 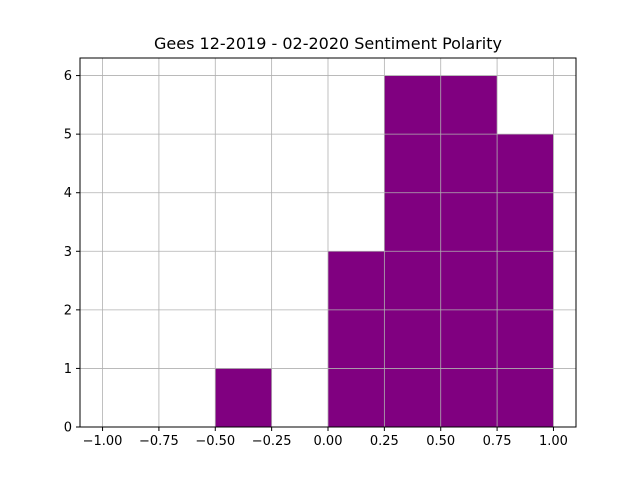 What do you see at coordinates (553, 441) in the screenshot?
I see `x-tick-label: 1.00` at bounding box center [553, 441].